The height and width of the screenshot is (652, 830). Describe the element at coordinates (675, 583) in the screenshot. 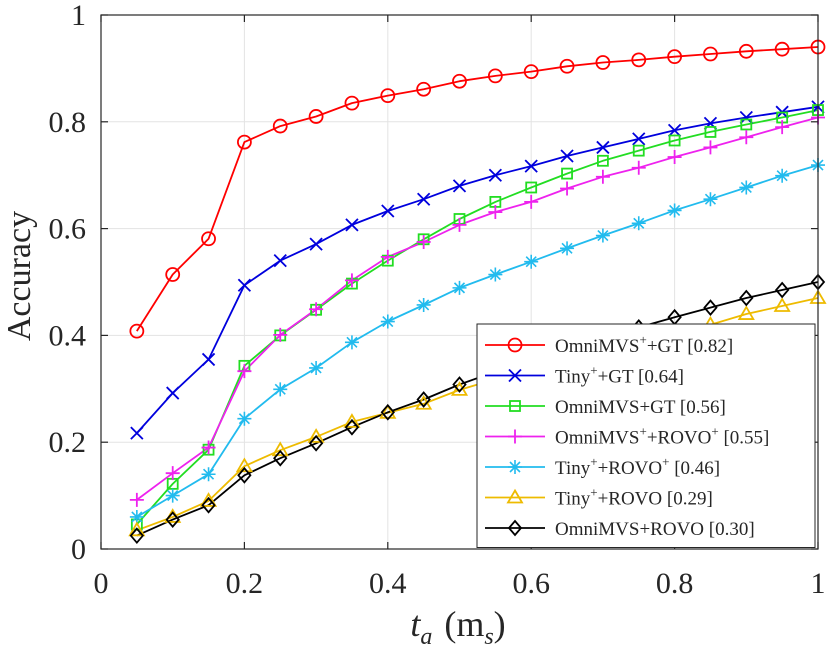

I see `x-tick-label: 0.8` at that location.